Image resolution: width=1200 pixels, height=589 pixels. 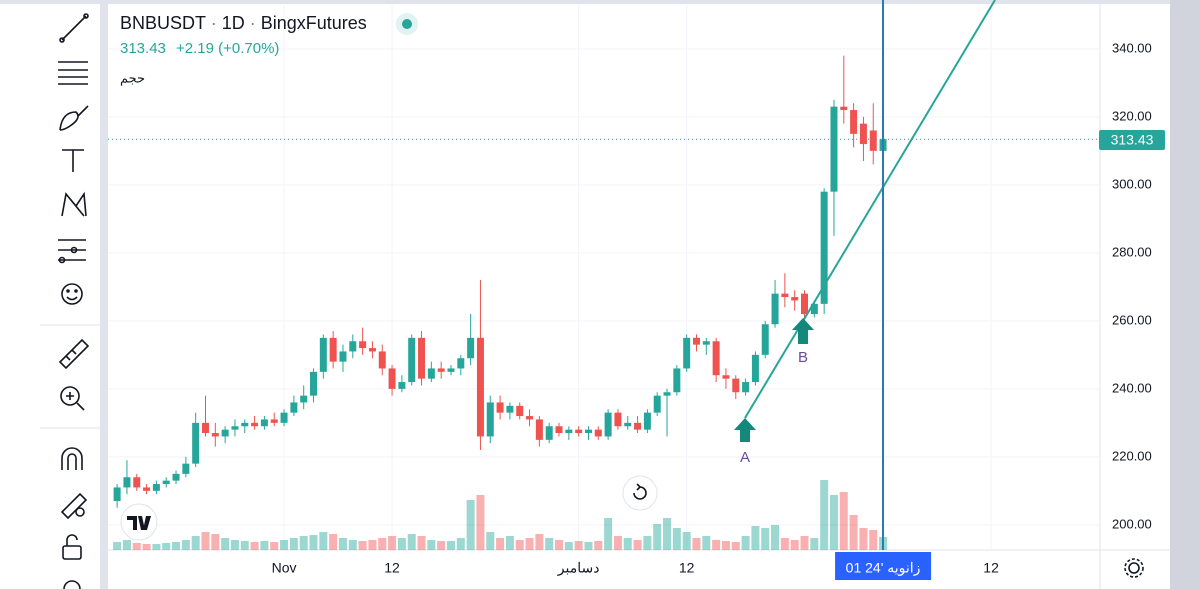 What do you see at coordinates (745, 430) in the screenshot?
I see `arrow-a` at bounding box center [745, 430].